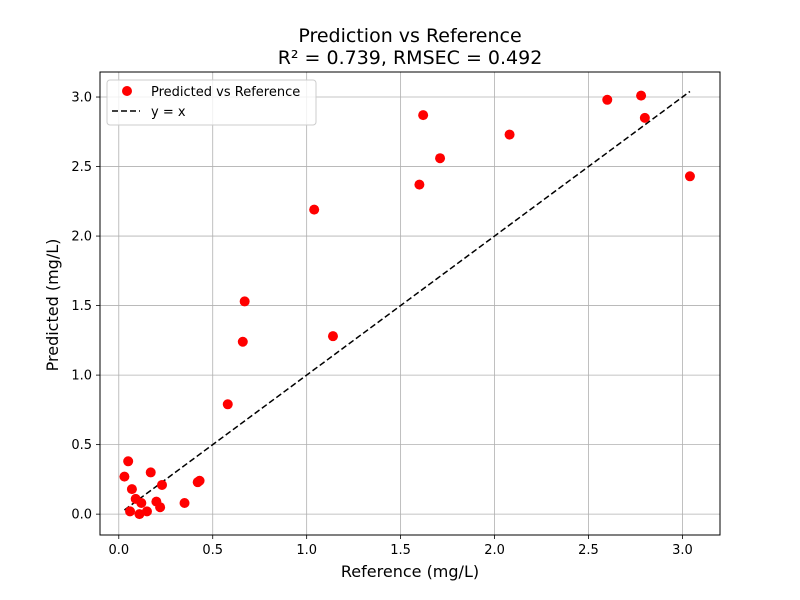 This screenshot has height=600, width=800. What do you see at coordinates (81, 515) in the screenshot?
I see `y-tick-label: 0.0` at bounding box center [81, 515].